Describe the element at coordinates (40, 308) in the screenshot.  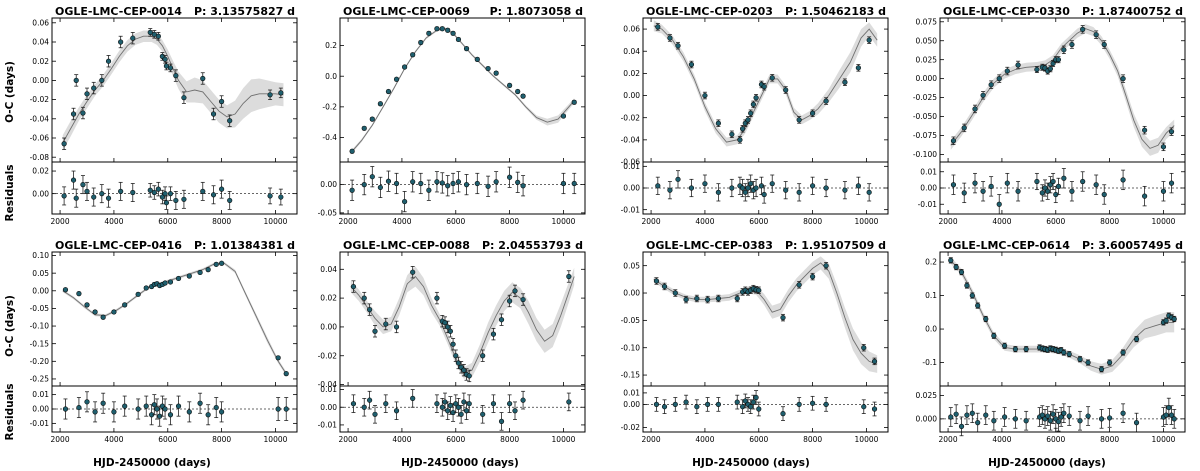
I see `y-tick-label: -0.05` at that location.